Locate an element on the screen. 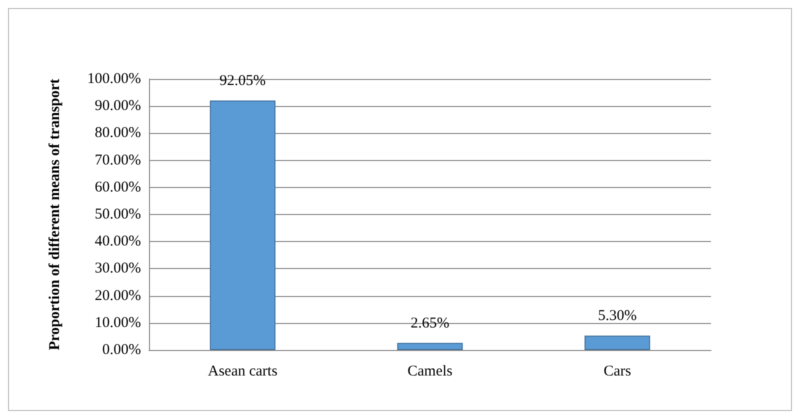  y-tick-label: 30.00% is located at coordinates (117, 268).